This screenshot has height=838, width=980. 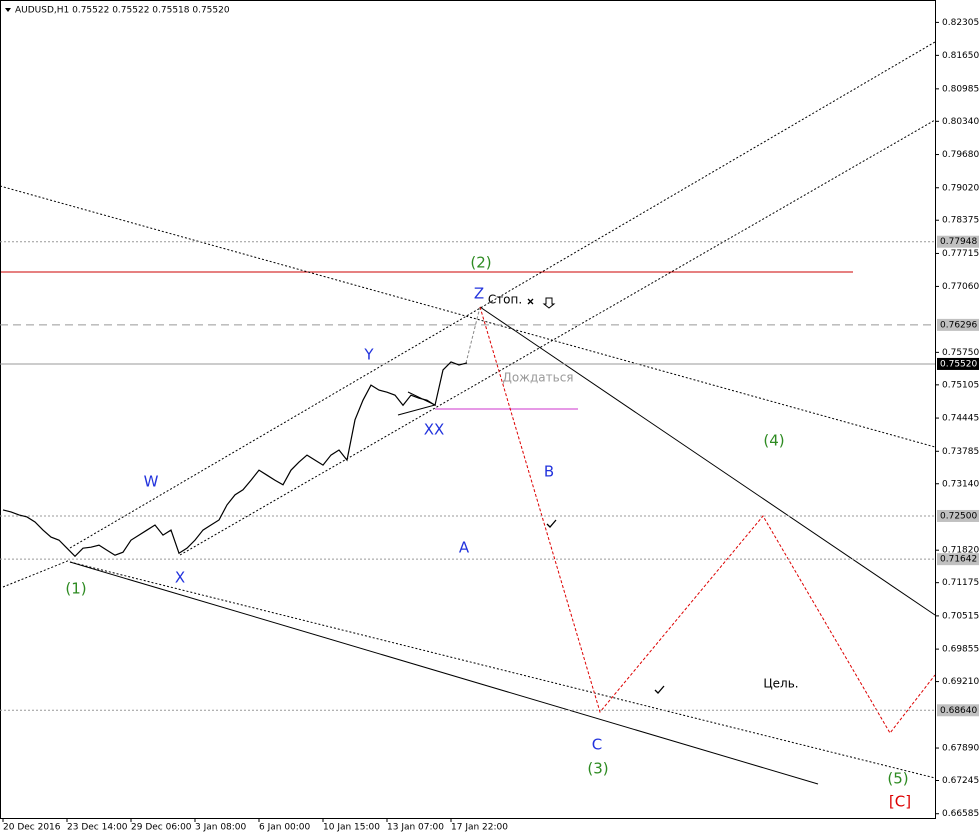 I want to click on y-tick-label: 0.77060, so click(x=960, y=287).